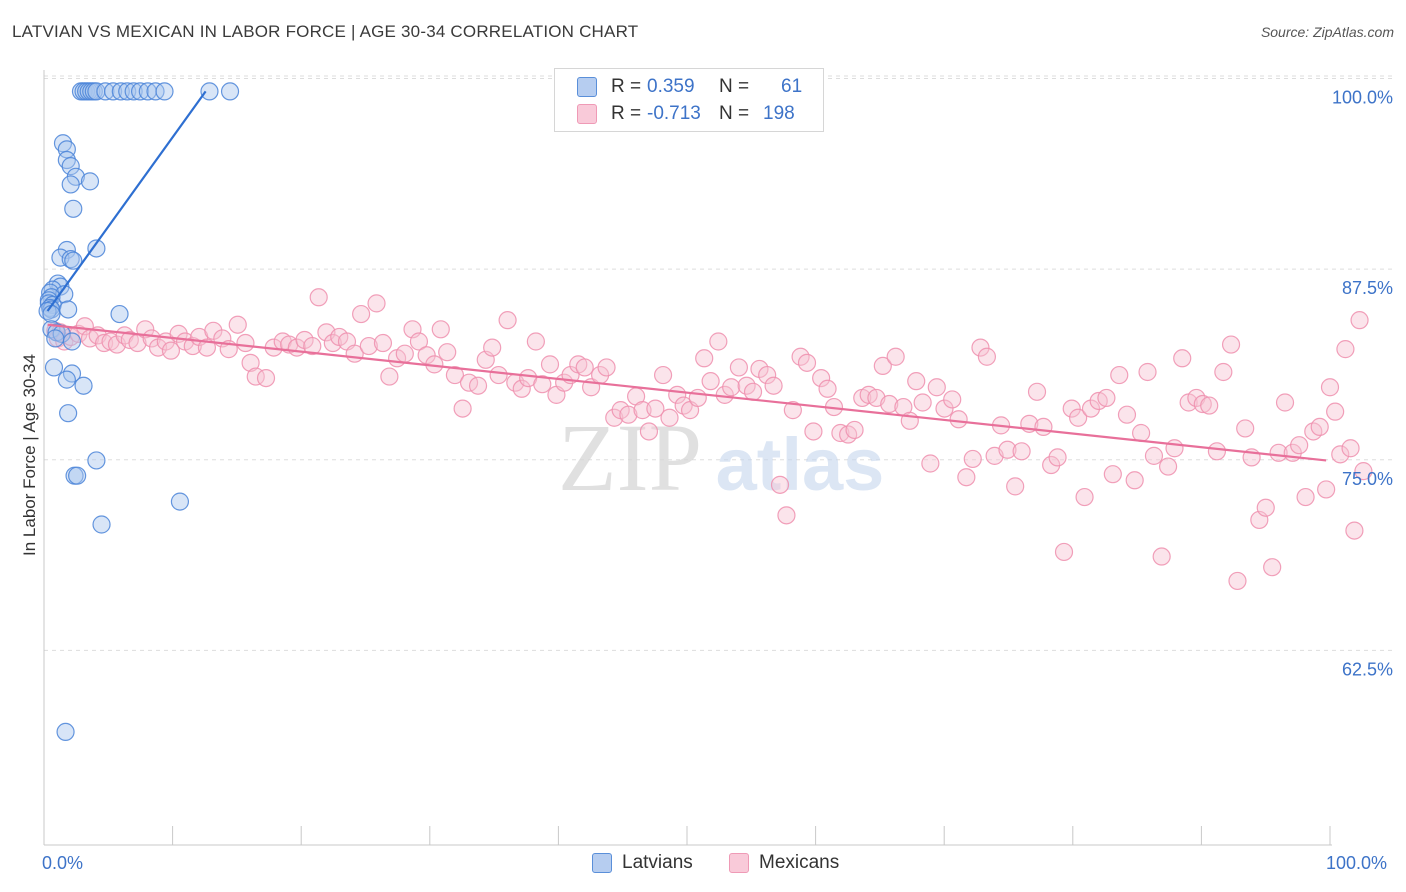 This screenshot has width=1406, height=892. Describe the element at coordinates (630, 457) in the screenshot. I see `watermark-zip: ZIP` at that location.